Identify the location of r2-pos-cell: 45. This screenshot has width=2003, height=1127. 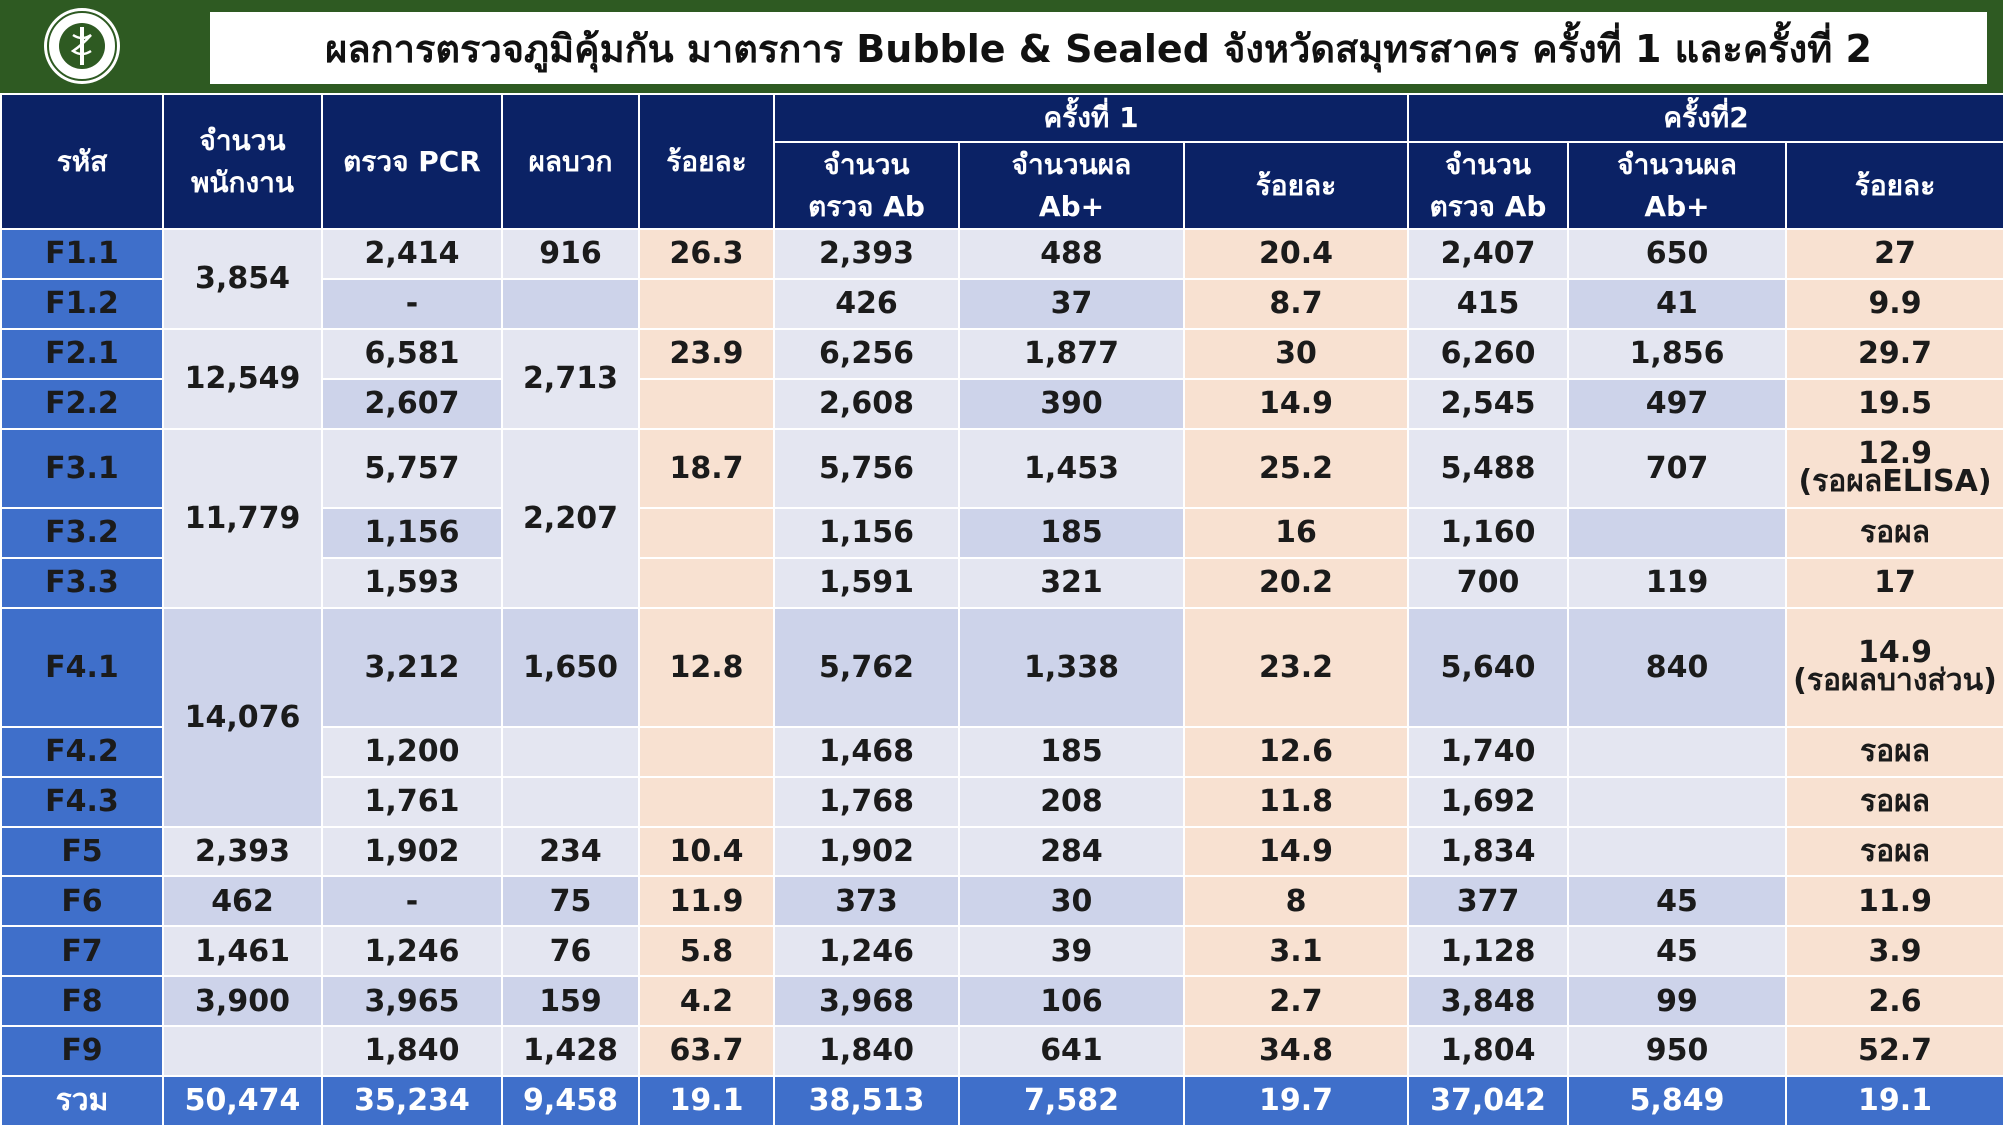
(1677, 901).